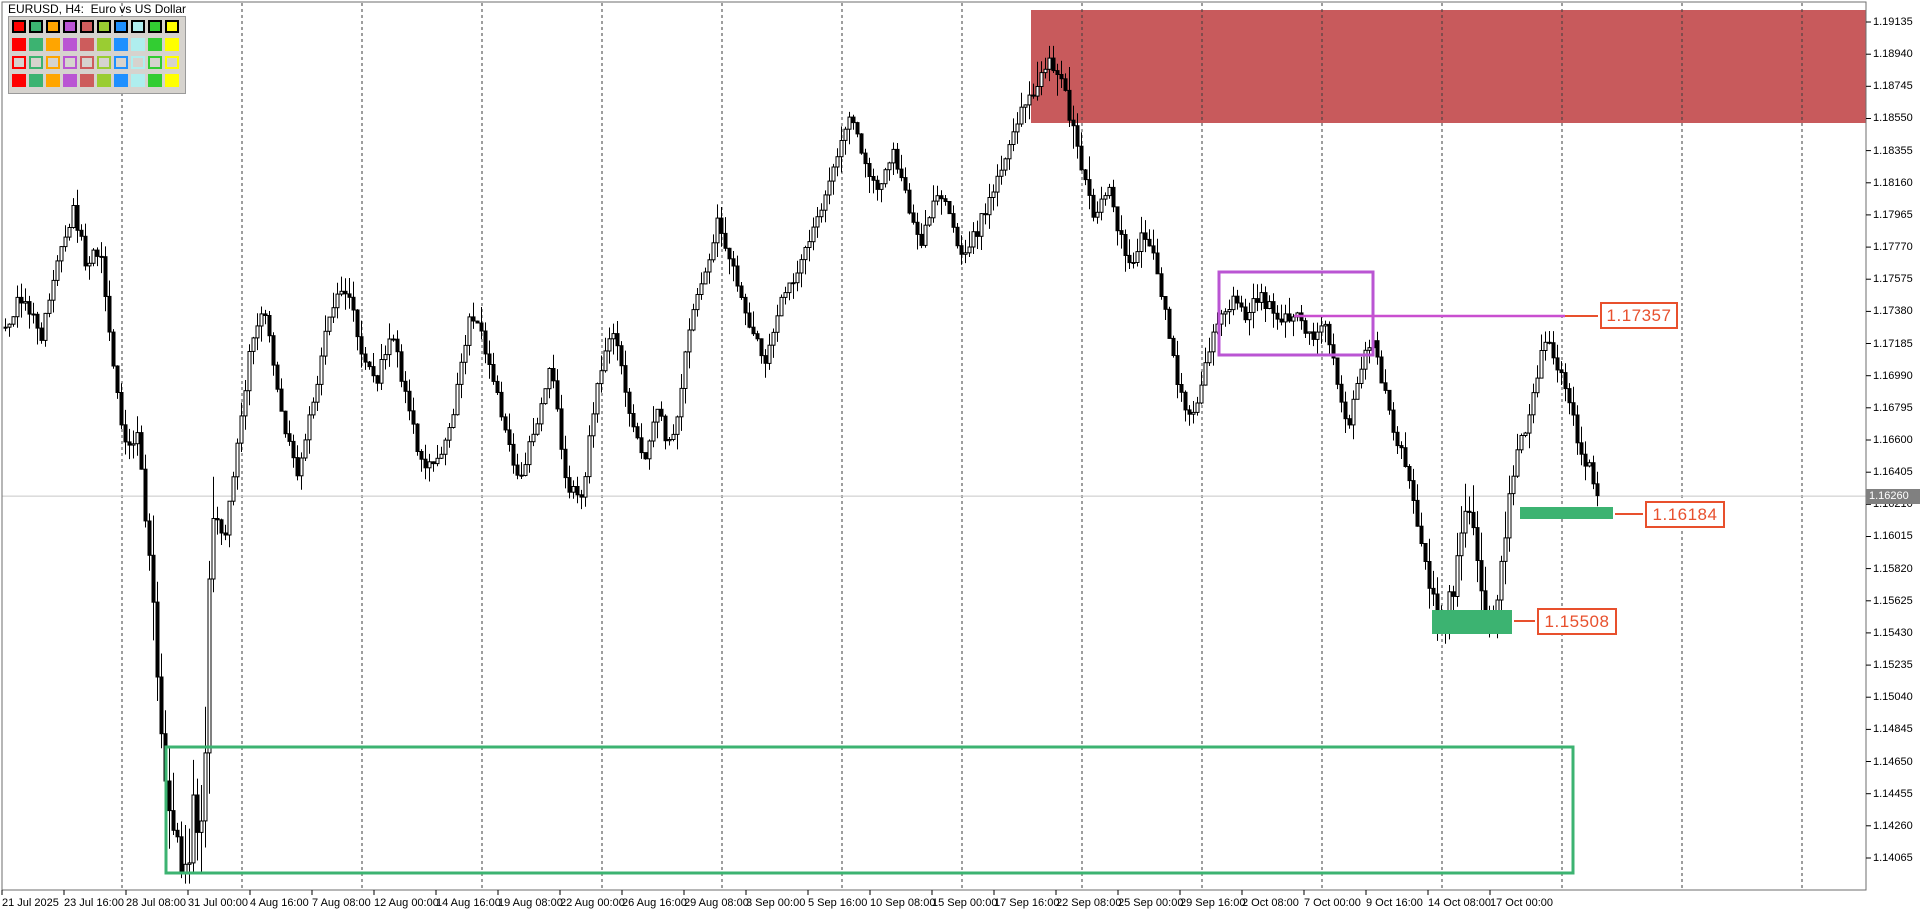 This screenshot has height=915, width=1920. I want to click on price-axis-label: 1.17380, so click(1893, 311).